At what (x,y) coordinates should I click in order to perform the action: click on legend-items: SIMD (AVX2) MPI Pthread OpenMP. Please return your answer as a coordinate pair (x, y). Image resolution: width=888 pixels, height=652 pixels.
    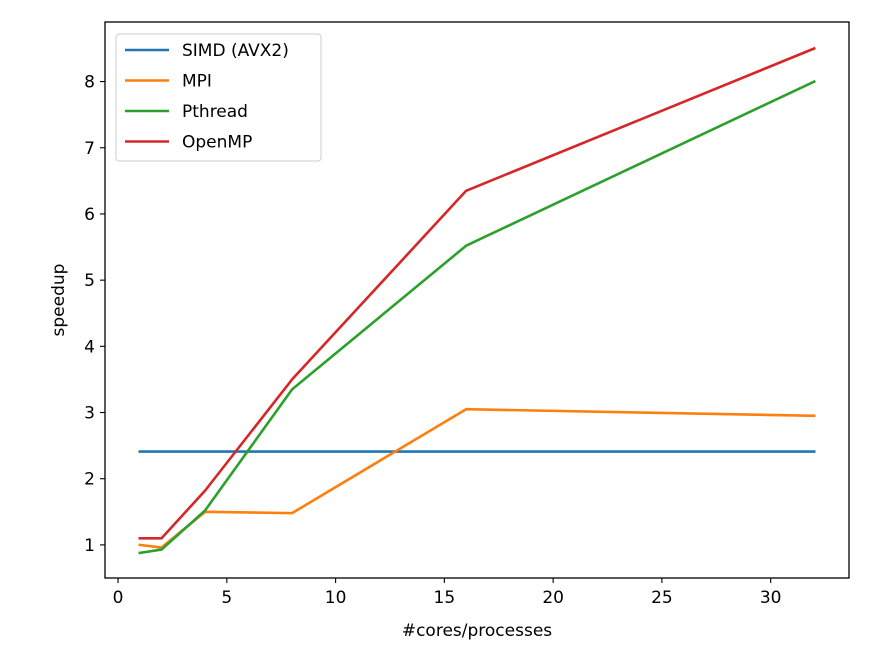
    Looking at the image, I should click on (207, 97).